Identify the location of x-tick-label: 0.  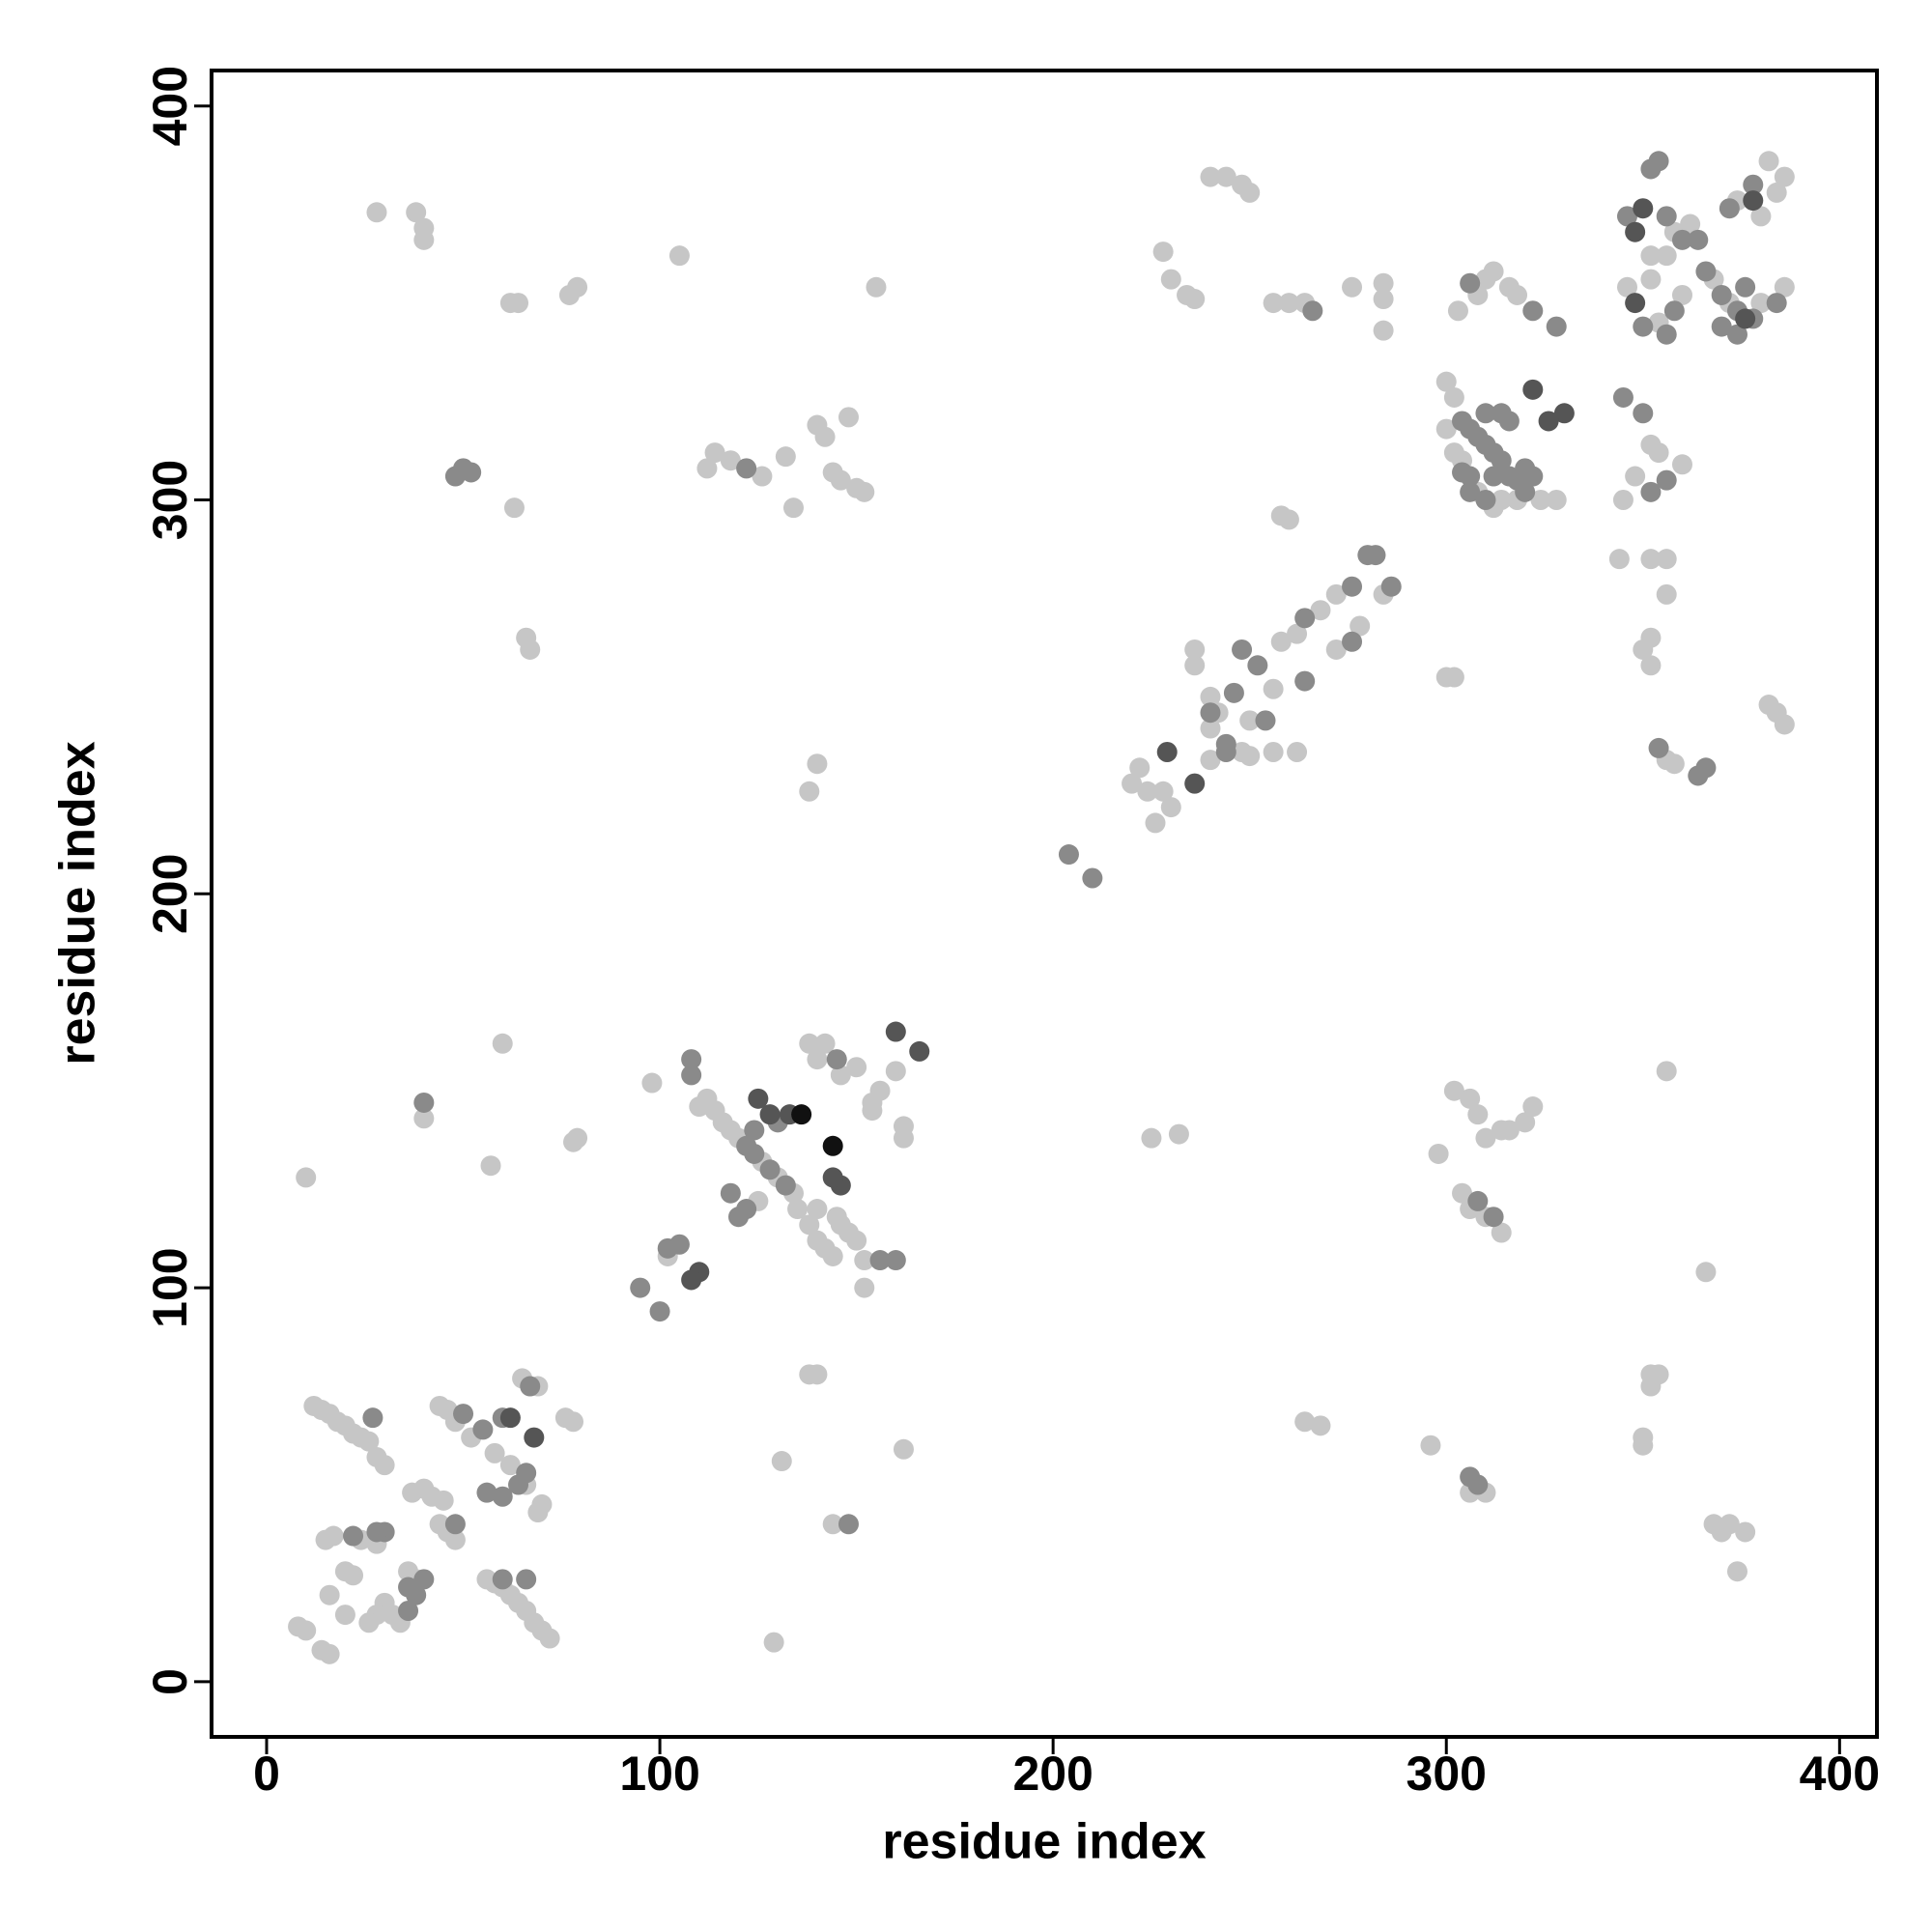
(266, 1774).